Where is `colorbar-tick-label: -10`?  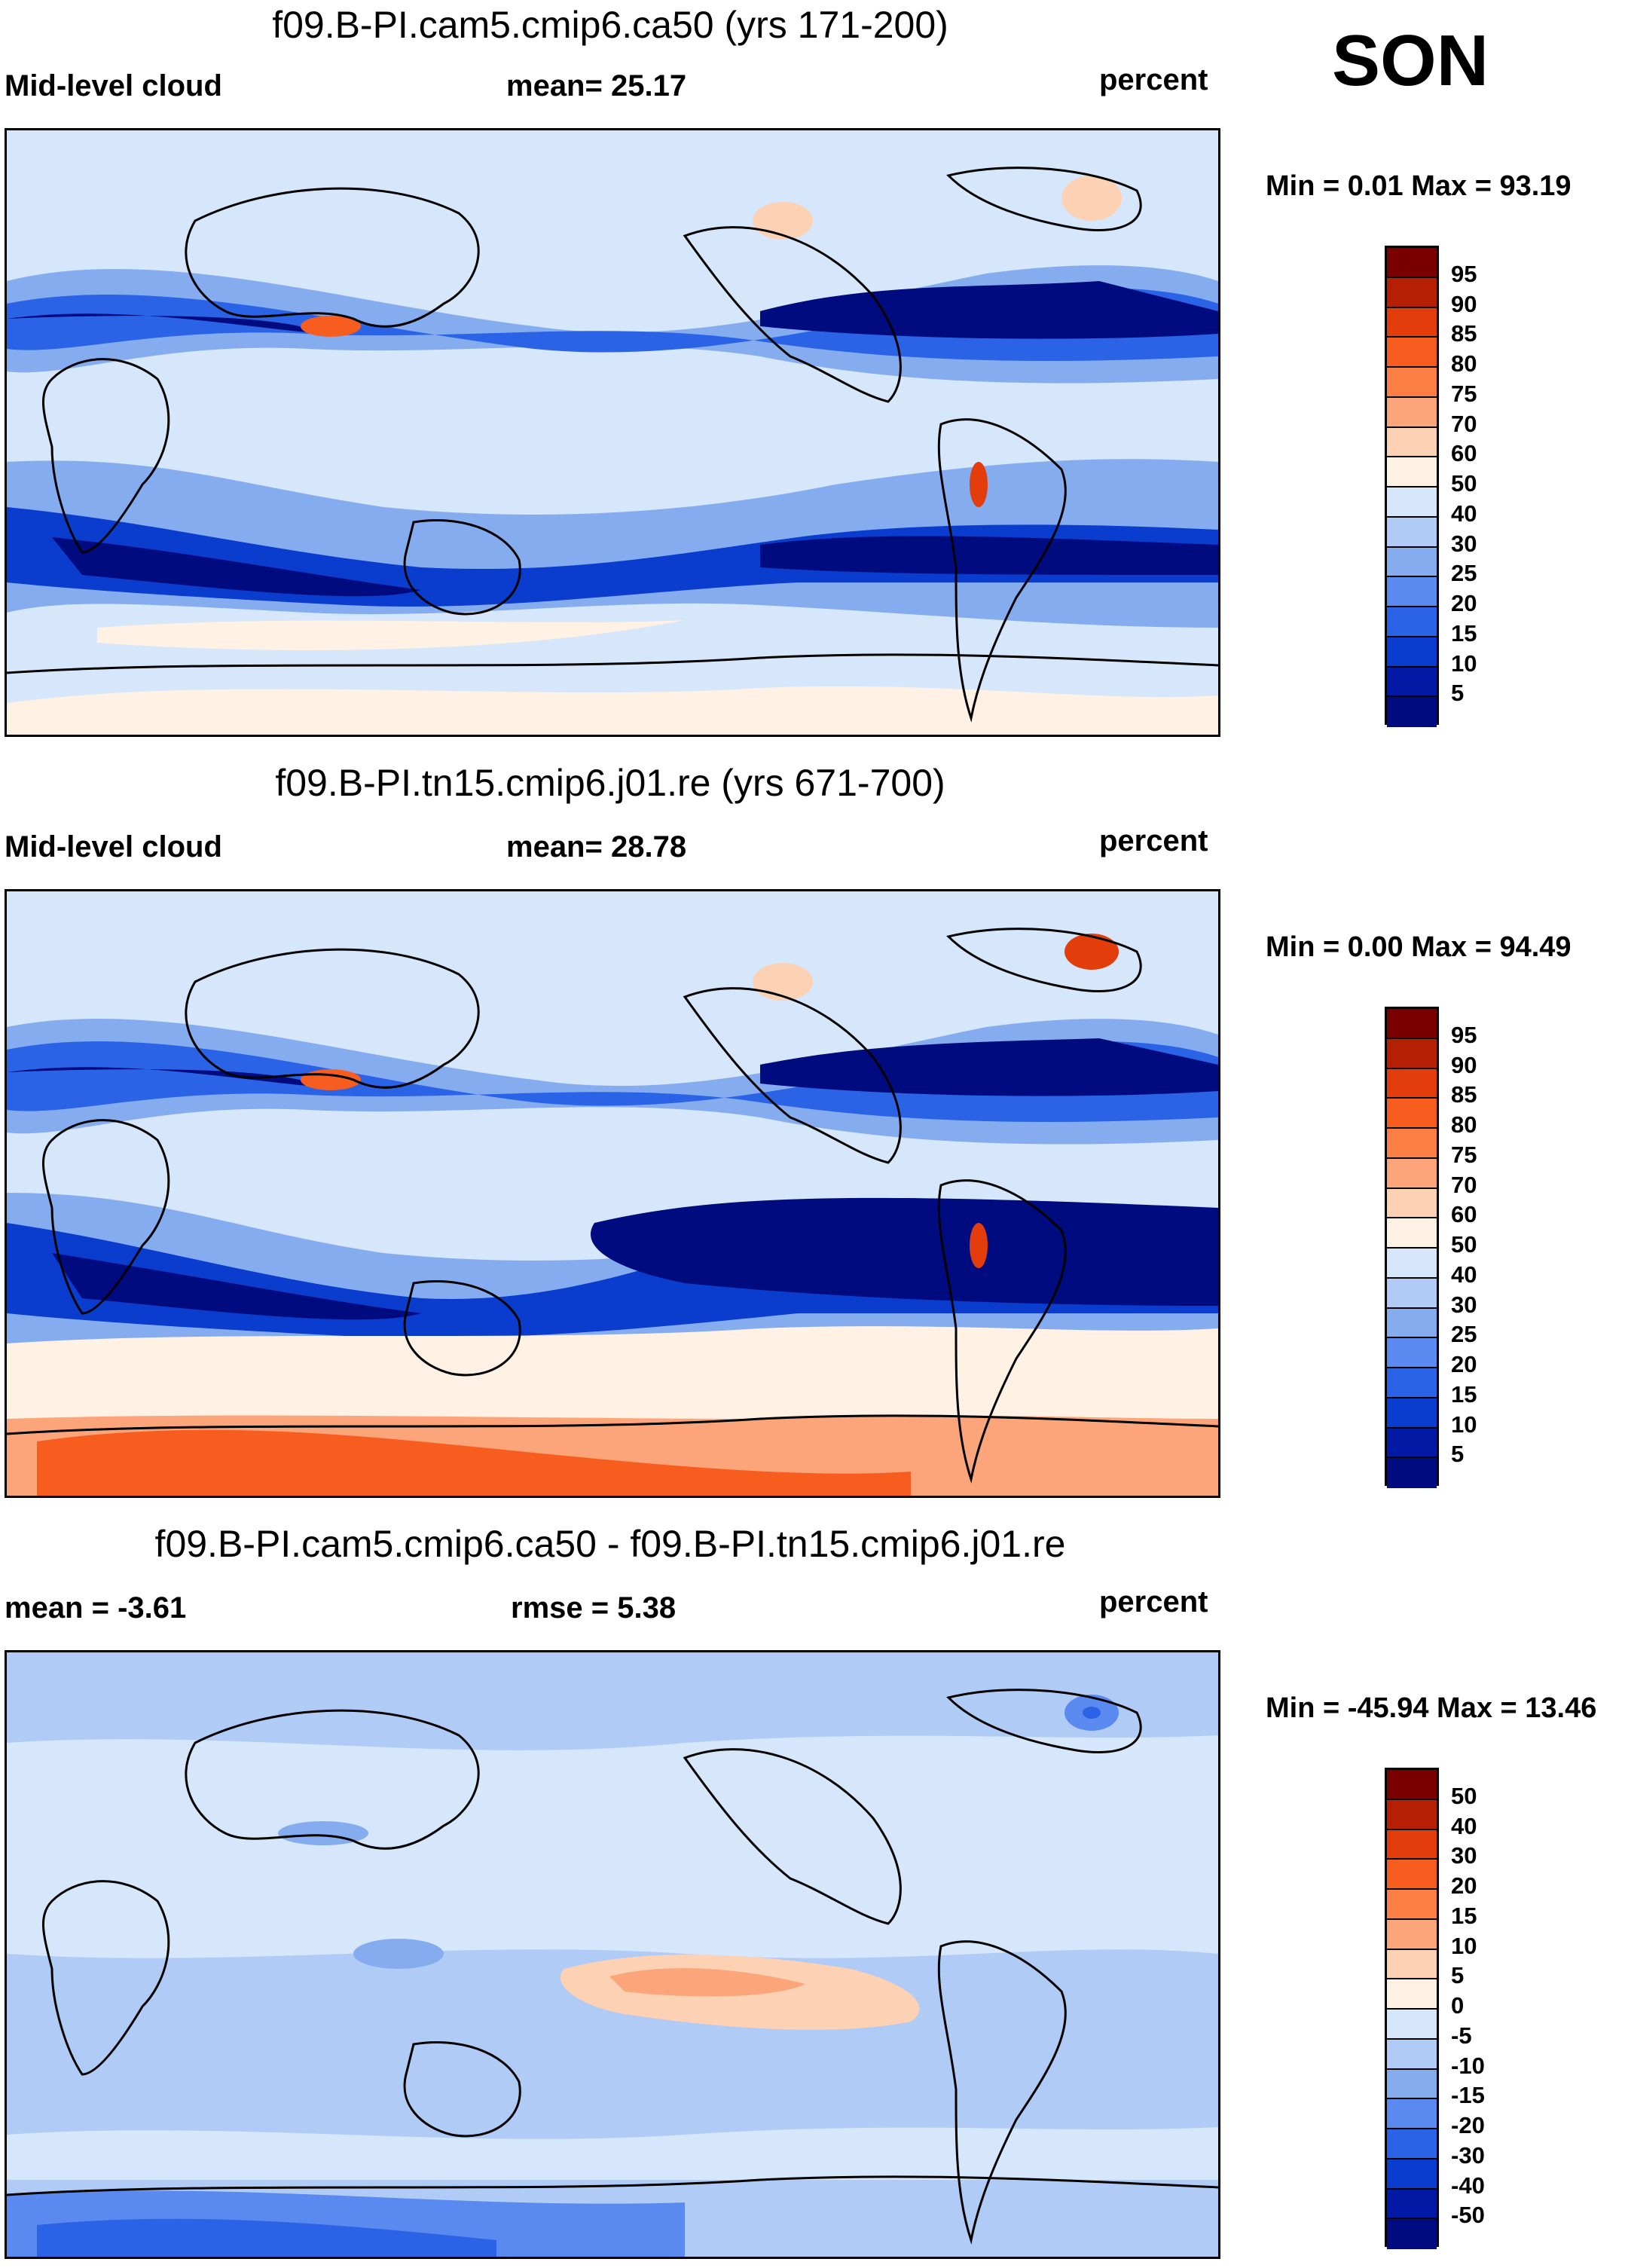 colorbar-tick-label: -10 is located at coordinates (1468, 2065).